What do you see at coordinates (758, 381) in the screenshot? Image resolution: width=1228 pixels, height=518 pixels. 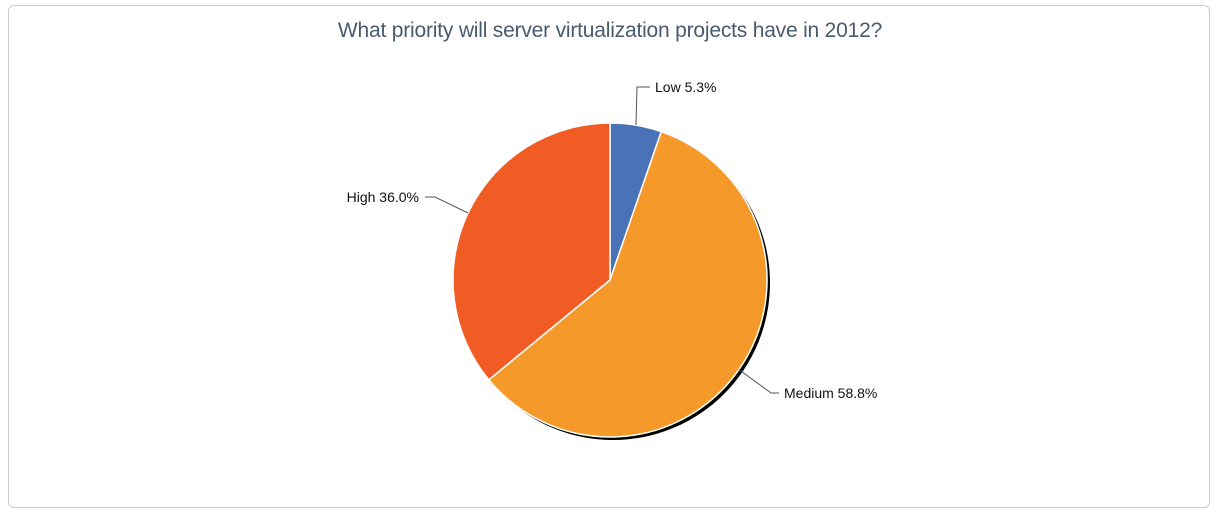 I see `leader-line-medium` at bounding box center [758, 381].